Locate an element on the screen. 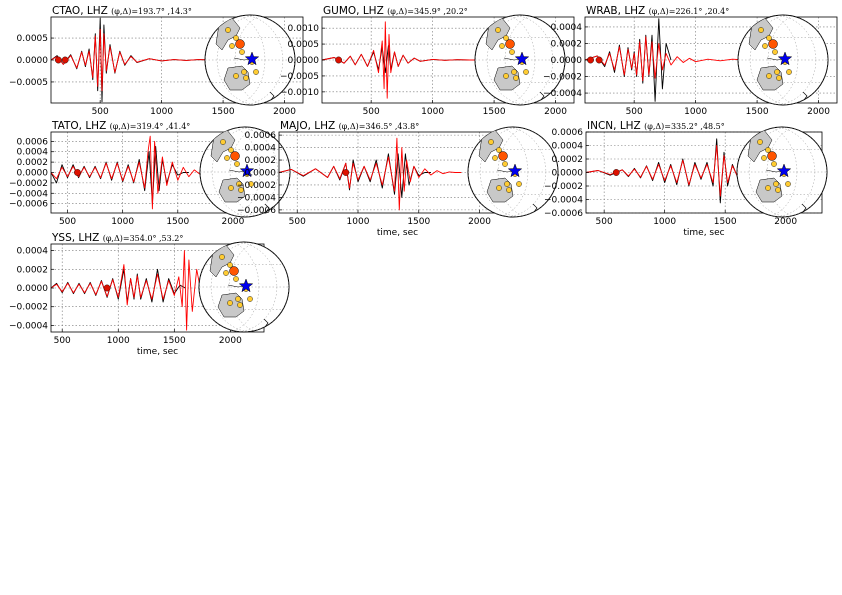 This screenshot has width=842, height=595. panel-title: WRAB, LHZ (φ,Δ)=226.1° ,20.4° is located at coordinates (657, 11).